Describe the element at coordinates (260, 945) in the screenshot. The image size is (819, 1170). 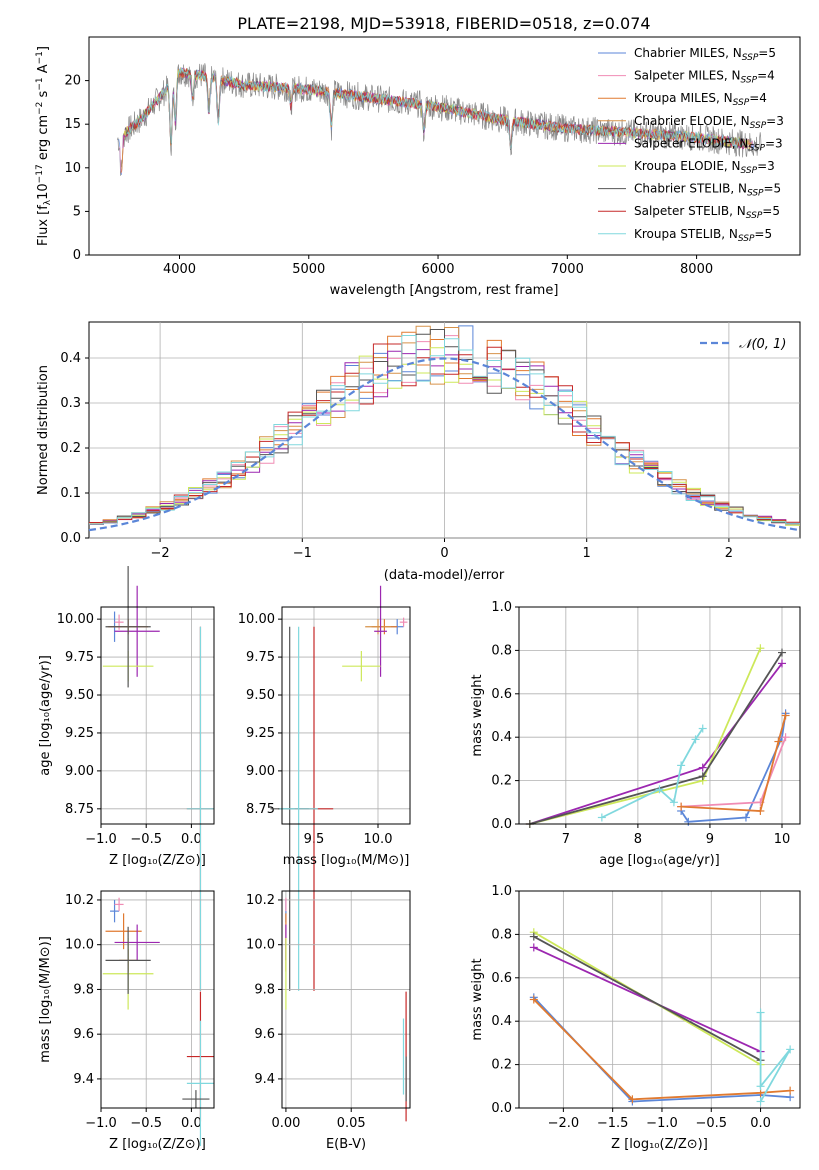
I see `ytick-label: 10.0` at that location.